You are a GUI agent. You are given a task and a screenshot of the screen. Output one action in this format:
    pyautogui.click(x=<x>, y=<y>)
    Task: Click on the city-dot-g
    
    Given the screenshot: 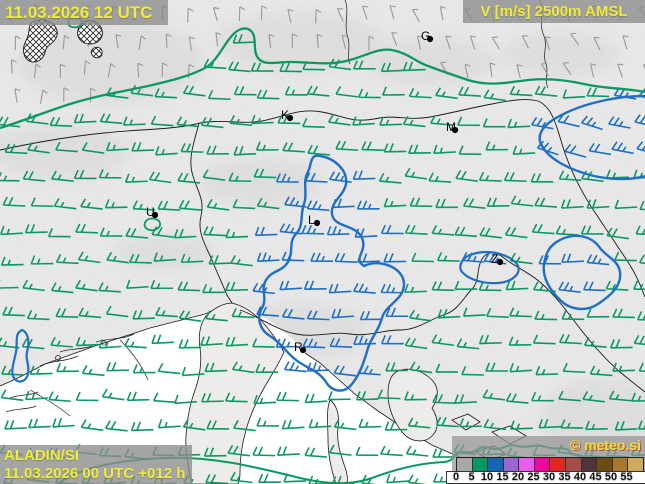 What is the action you would take?
    pyautogui.click(x=430, y=39)
    